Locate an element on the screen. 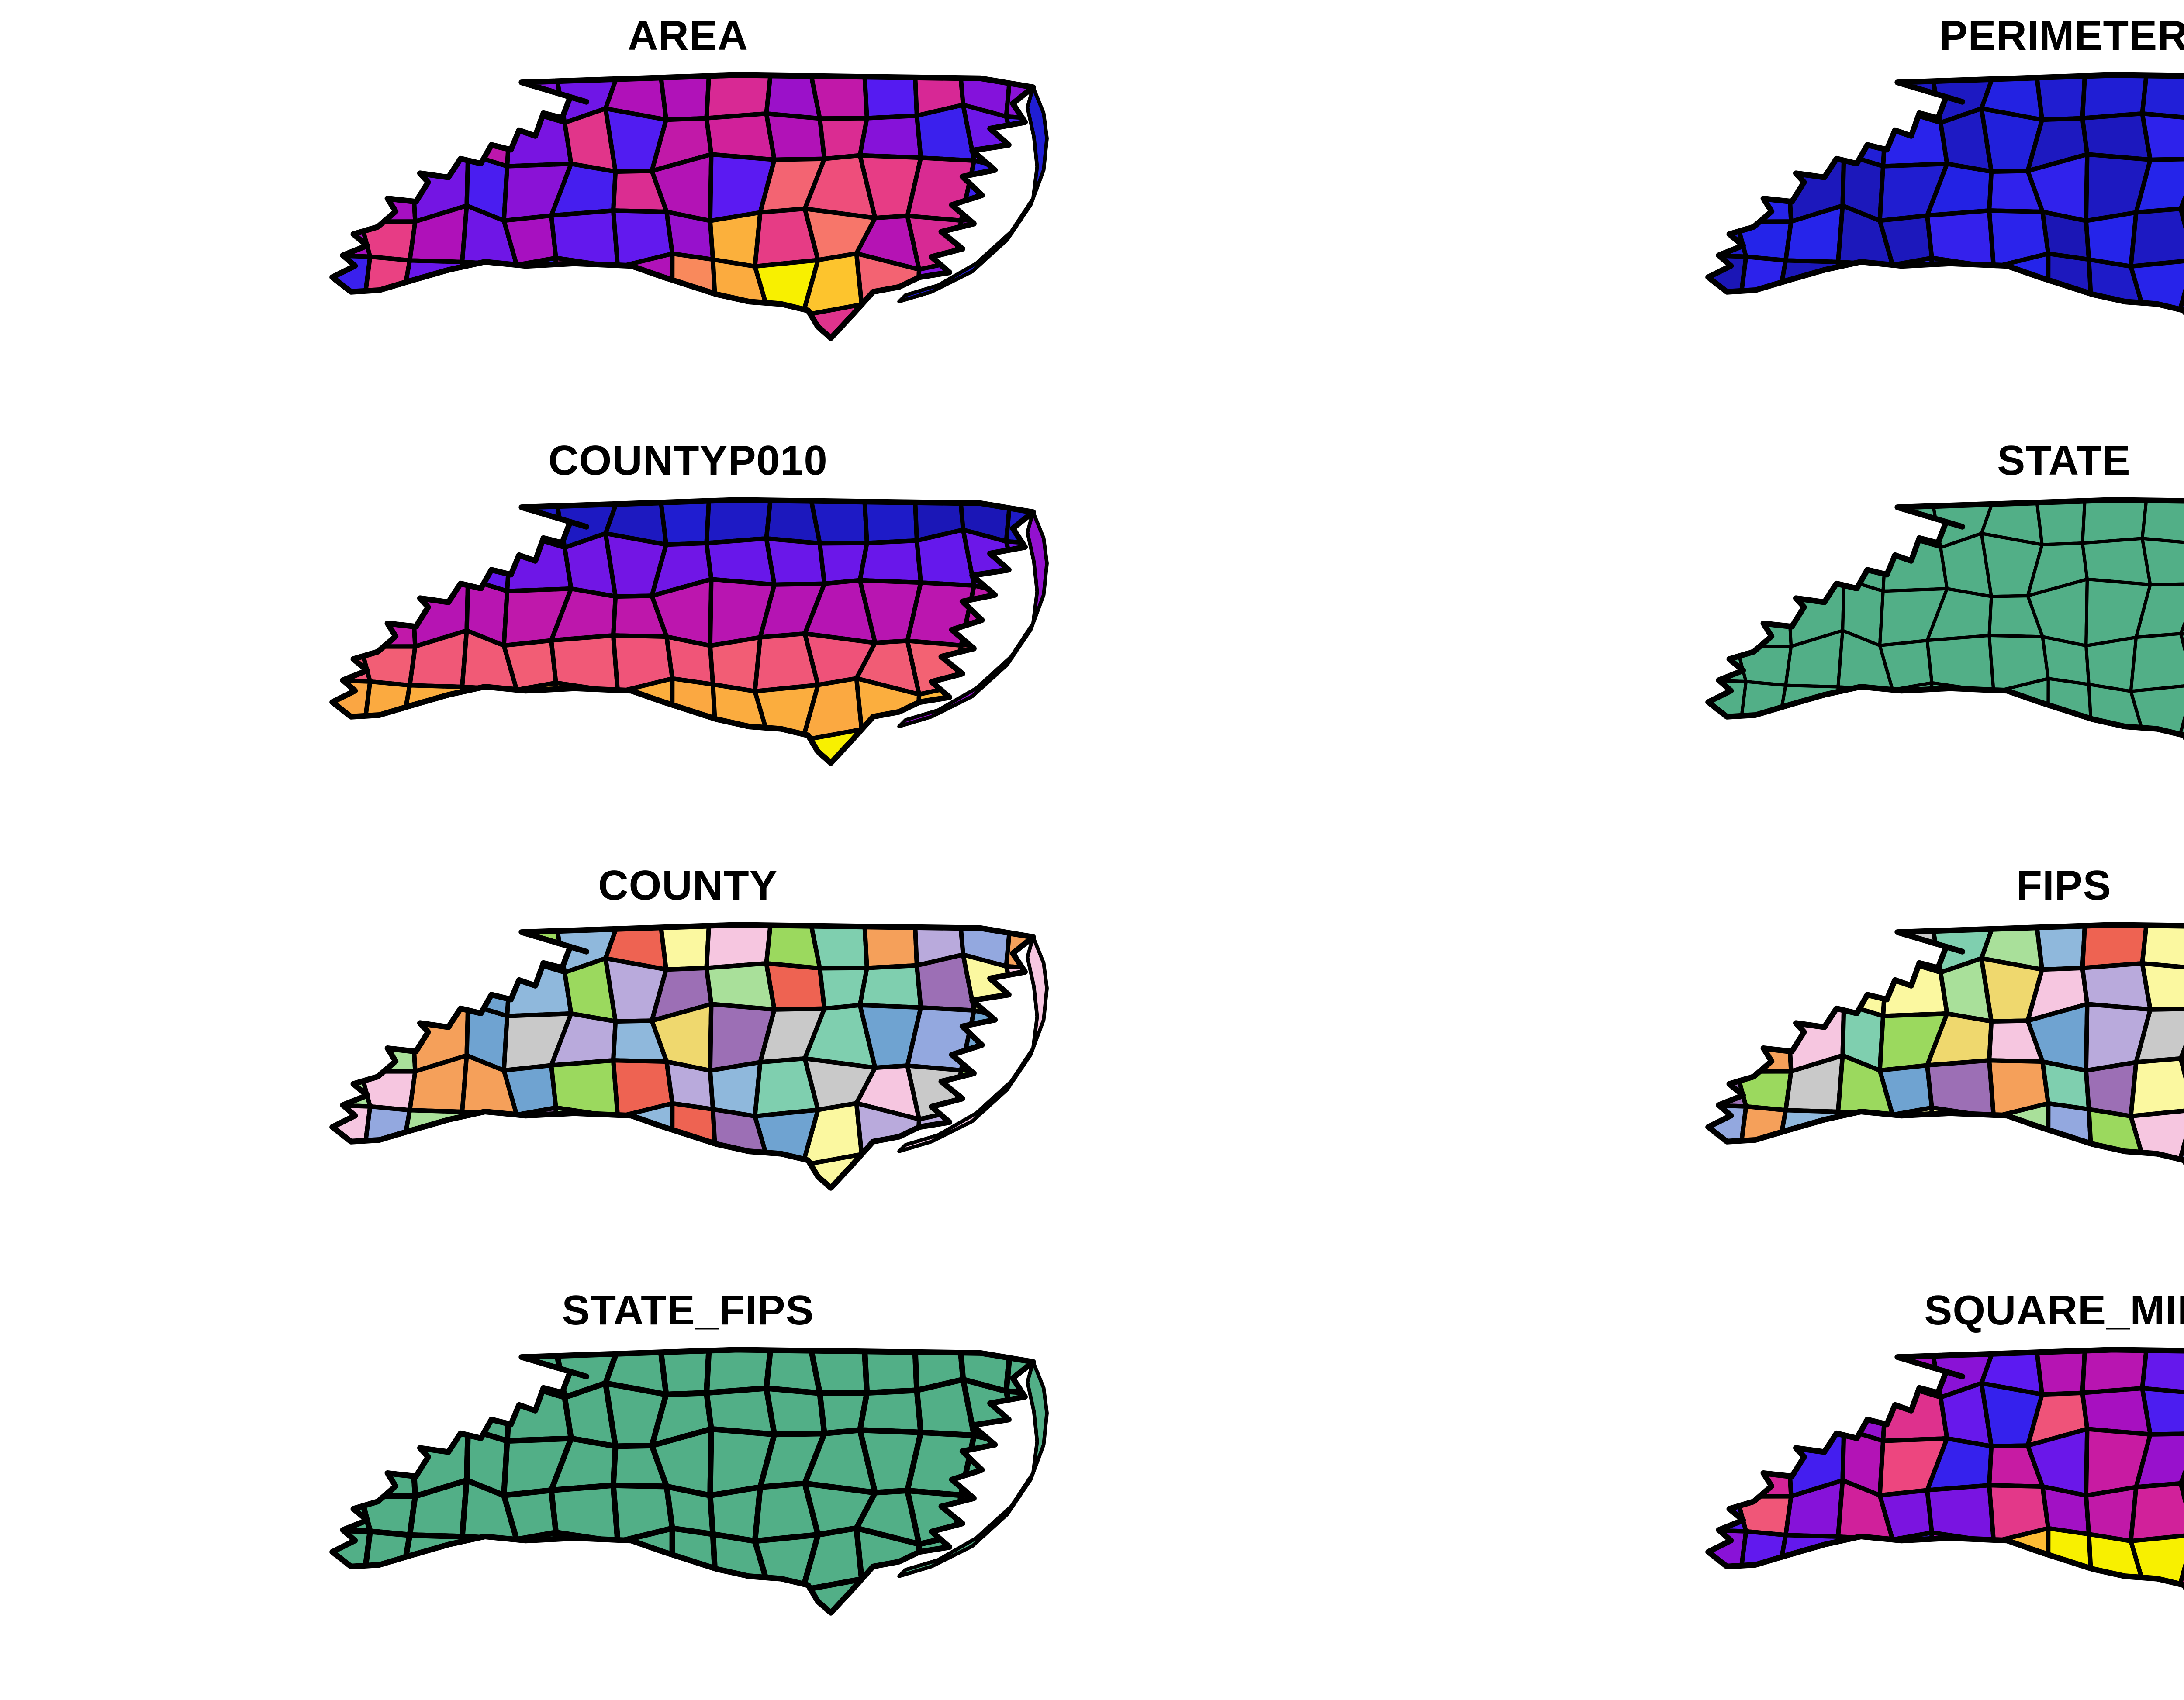 The height and width of the screenshot is (1700, 2184). panel-title: STATE_FIPS is located at coordinates (688, 1310).